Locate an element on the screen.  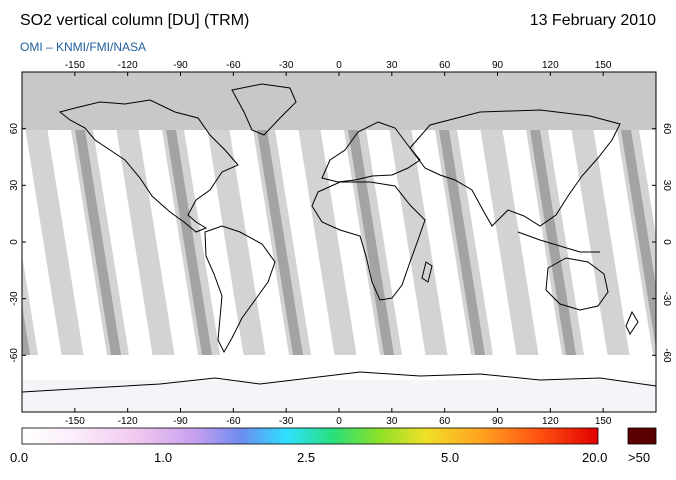
coast-africa is located at coordinates (368, 241).